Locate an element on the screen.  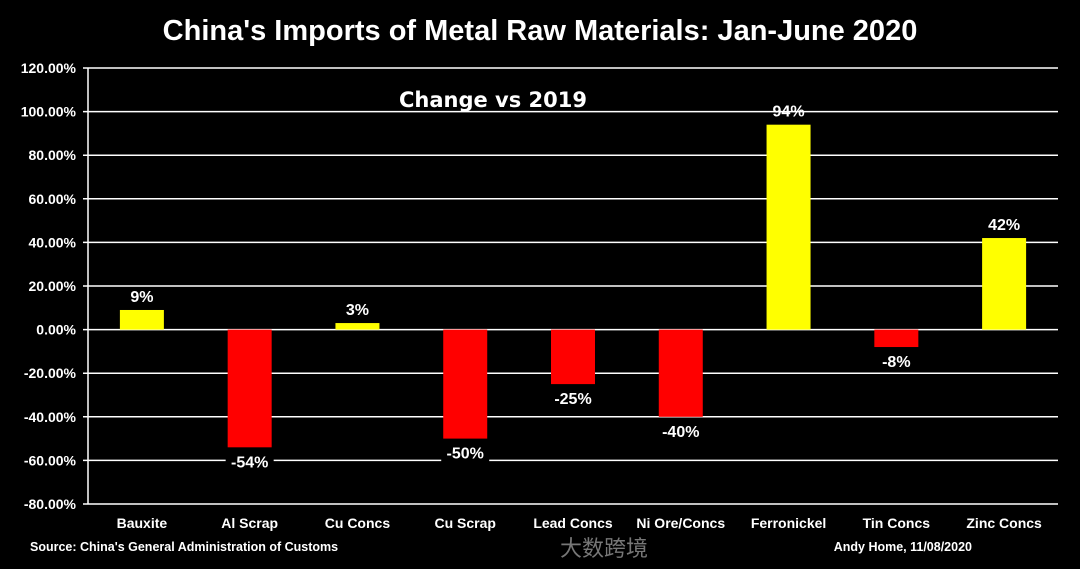
y-tick-label: 120.00% is located at coordinates (49, 68).